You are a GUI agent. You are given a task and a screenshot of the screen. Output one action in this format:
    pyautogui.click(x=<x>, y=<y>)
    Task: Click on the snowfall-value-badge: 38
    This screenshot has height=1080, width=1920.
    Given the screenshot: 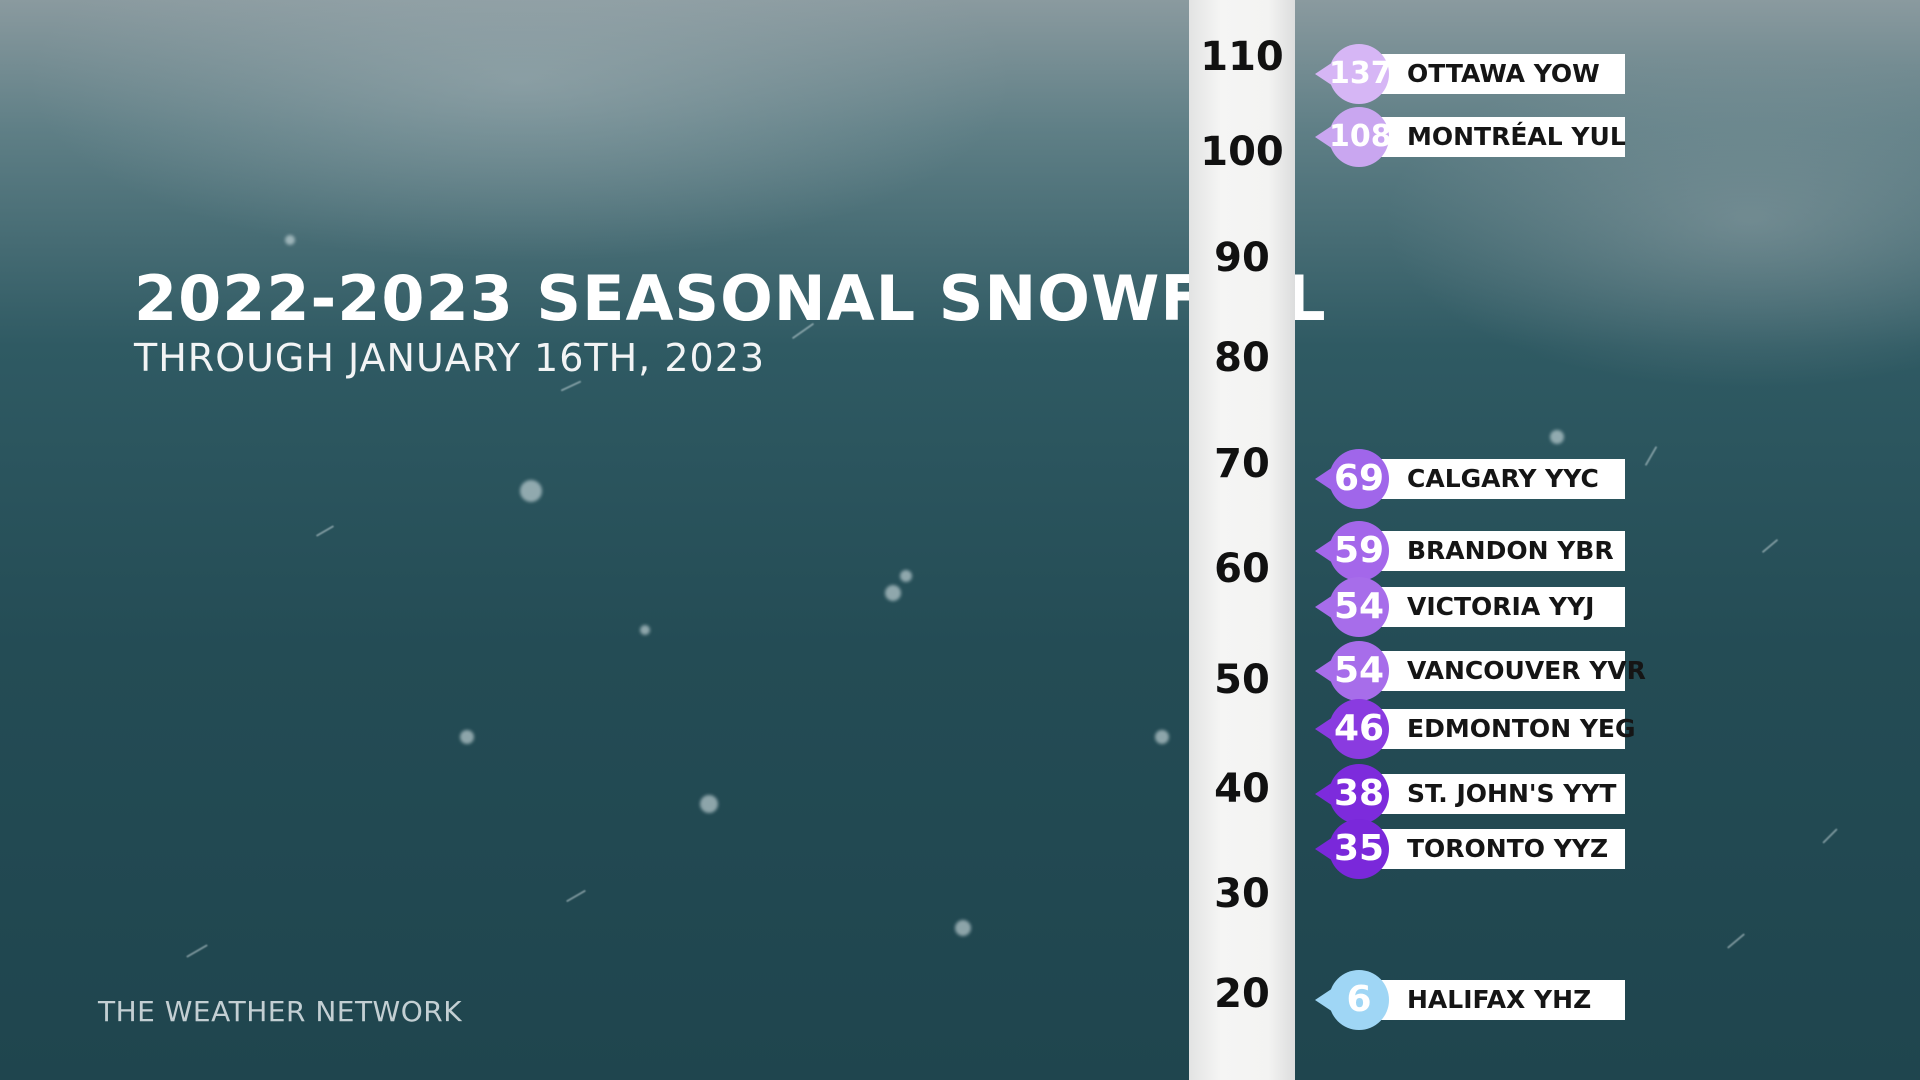 What is the action you would take?
    pyautogui.click(x=1359, y=794)
    